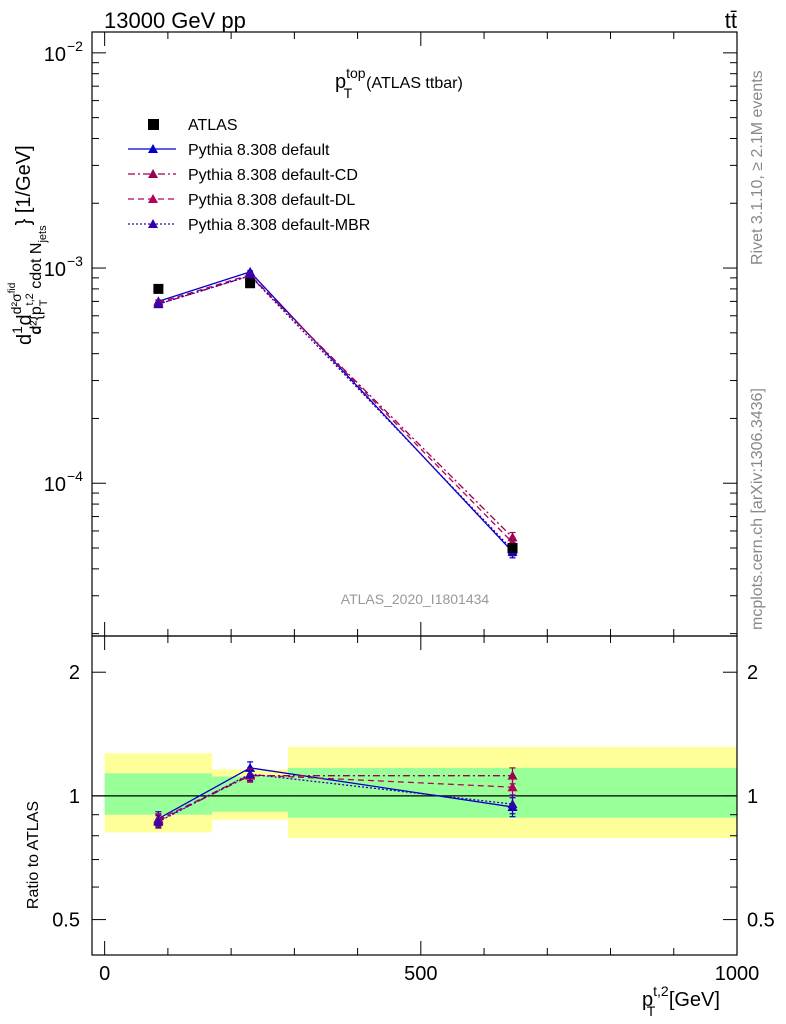  I want to click on legend-marker-mbr, so click(153, 223).